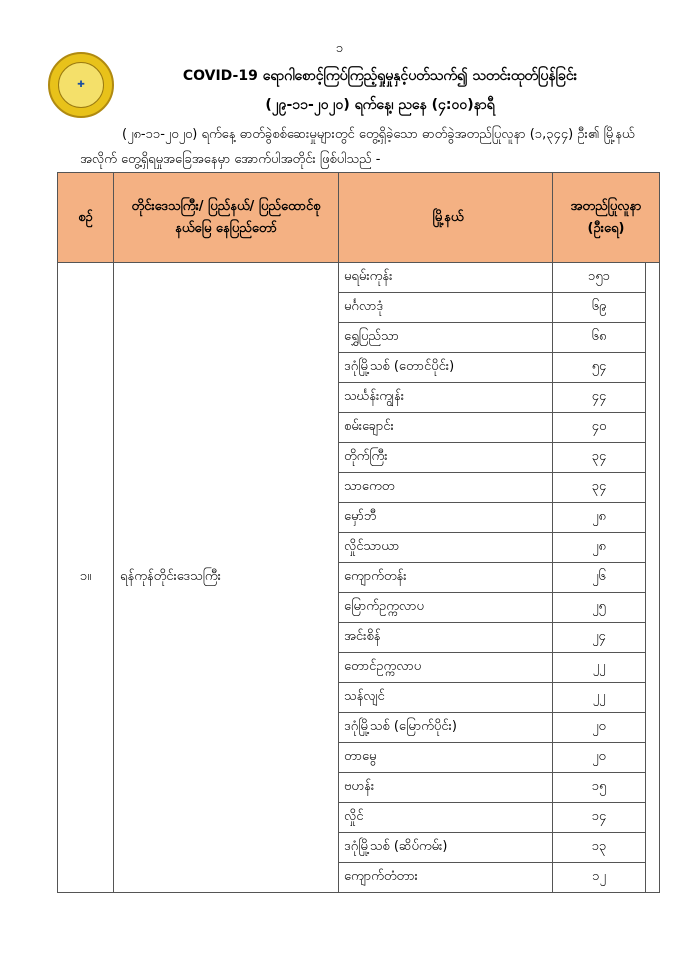  I want to click on count-cell: ၂၅, so click(599, 607).